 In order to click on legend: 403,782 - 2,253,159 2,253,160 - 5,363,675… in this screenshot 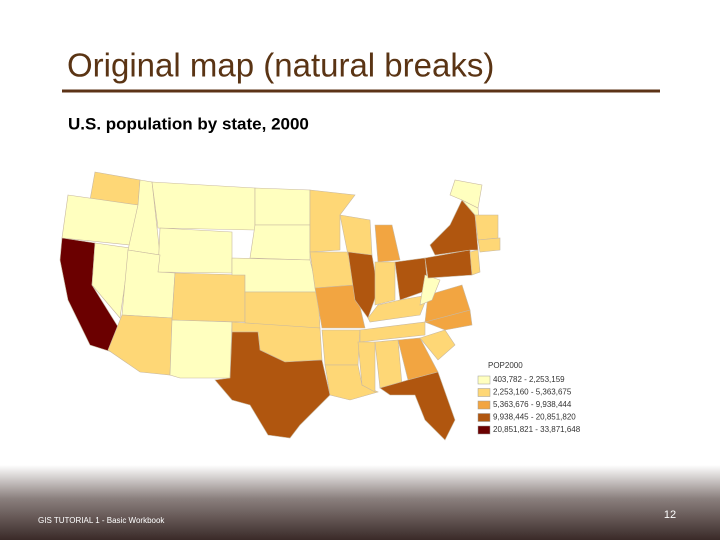, I will do `click(529, 405)`.